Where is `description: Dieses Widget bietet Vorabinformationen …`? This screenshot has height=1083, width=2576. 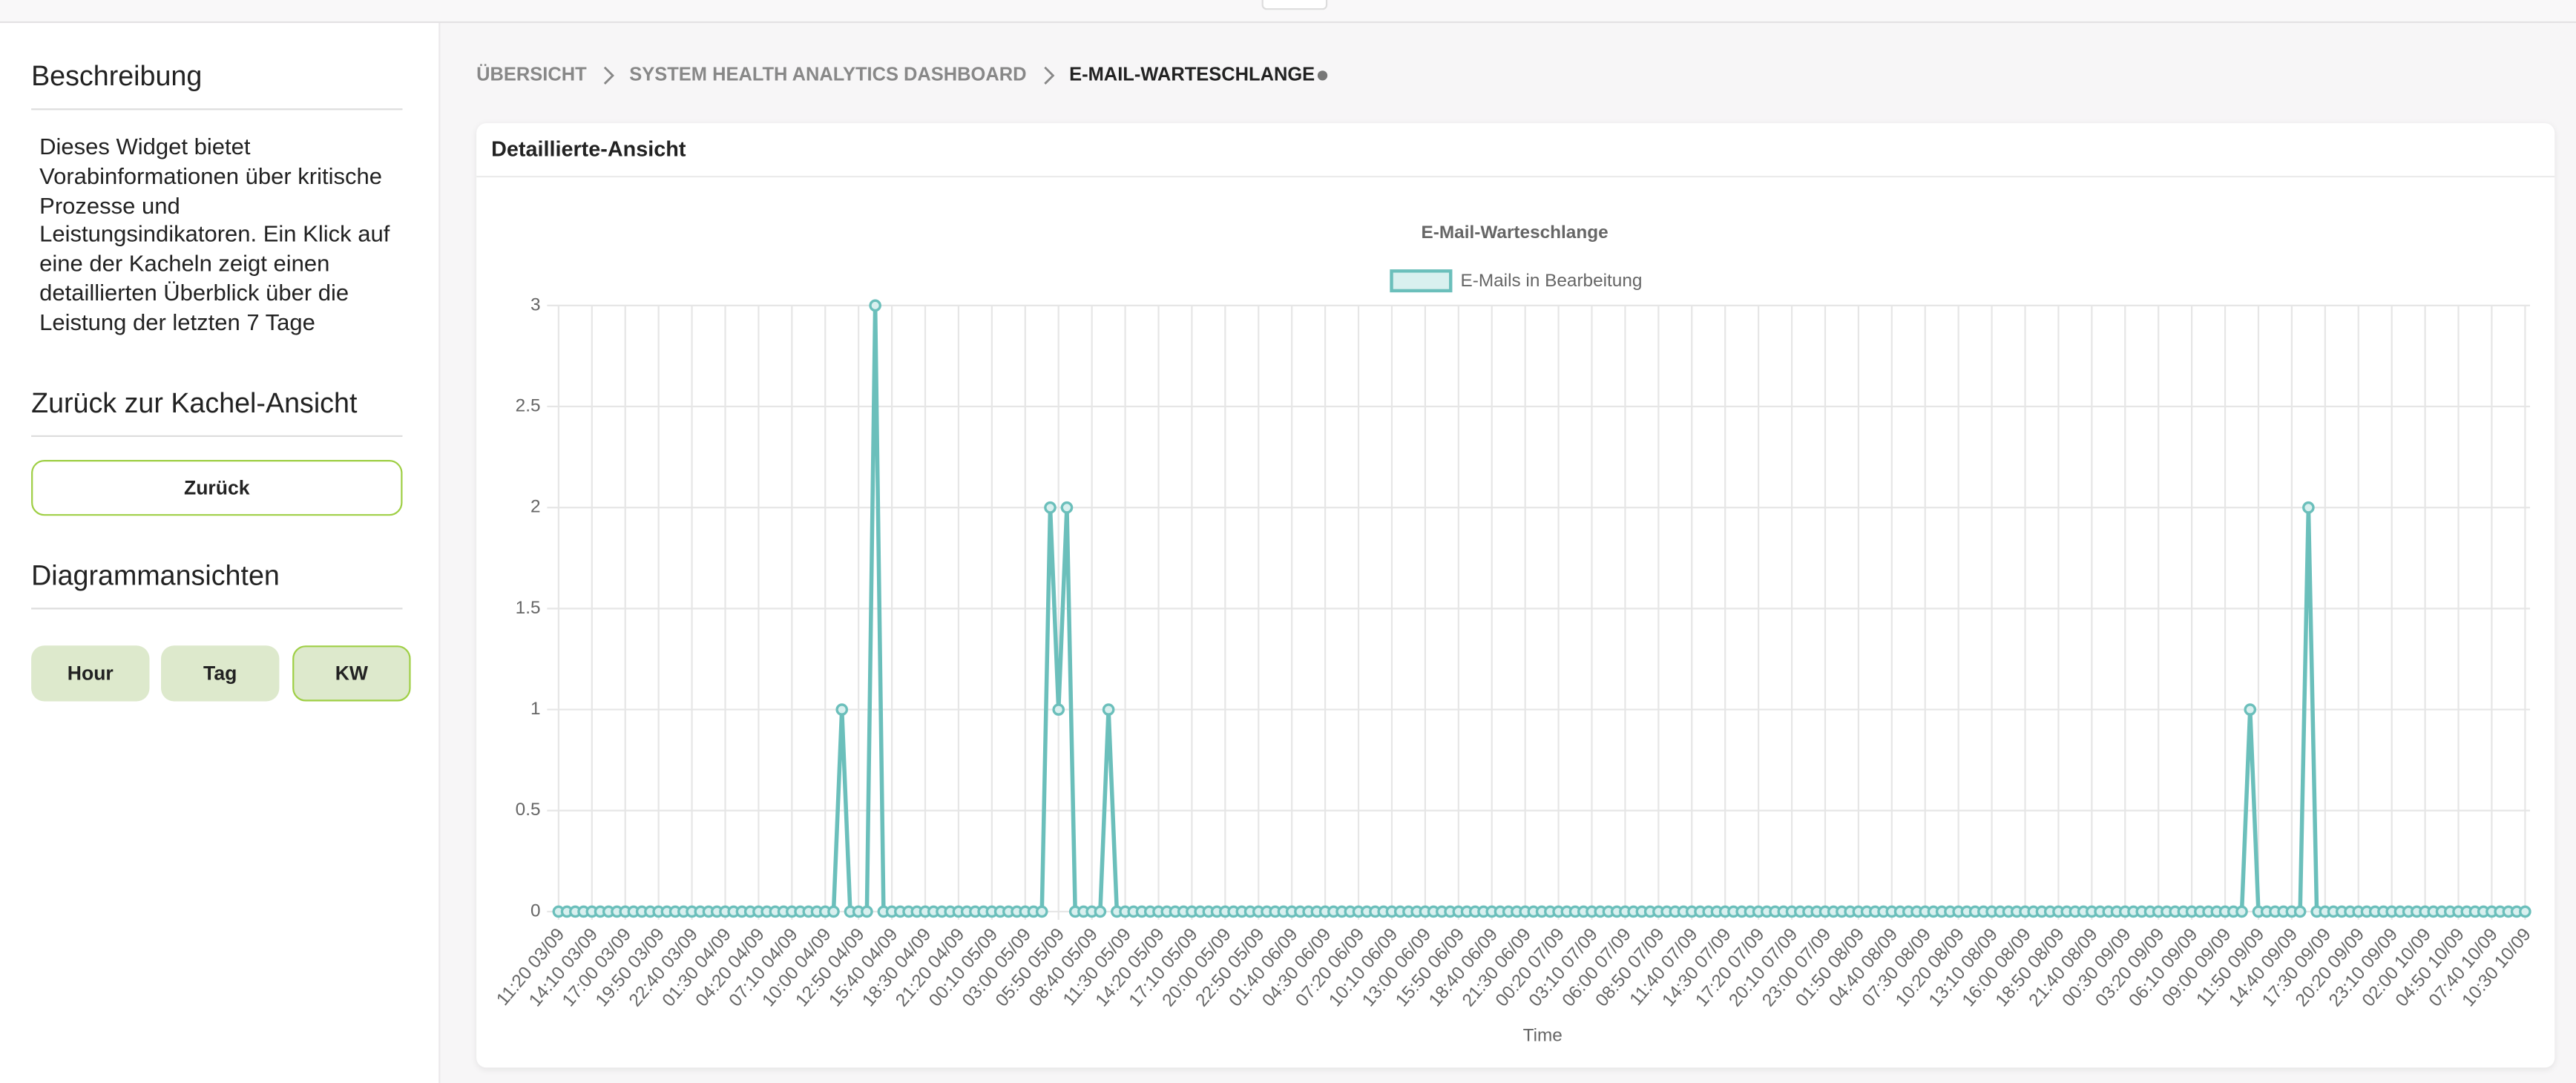
description: Dieses Widget bietet Vorabinformationen … is located at coordinates (215, 234).